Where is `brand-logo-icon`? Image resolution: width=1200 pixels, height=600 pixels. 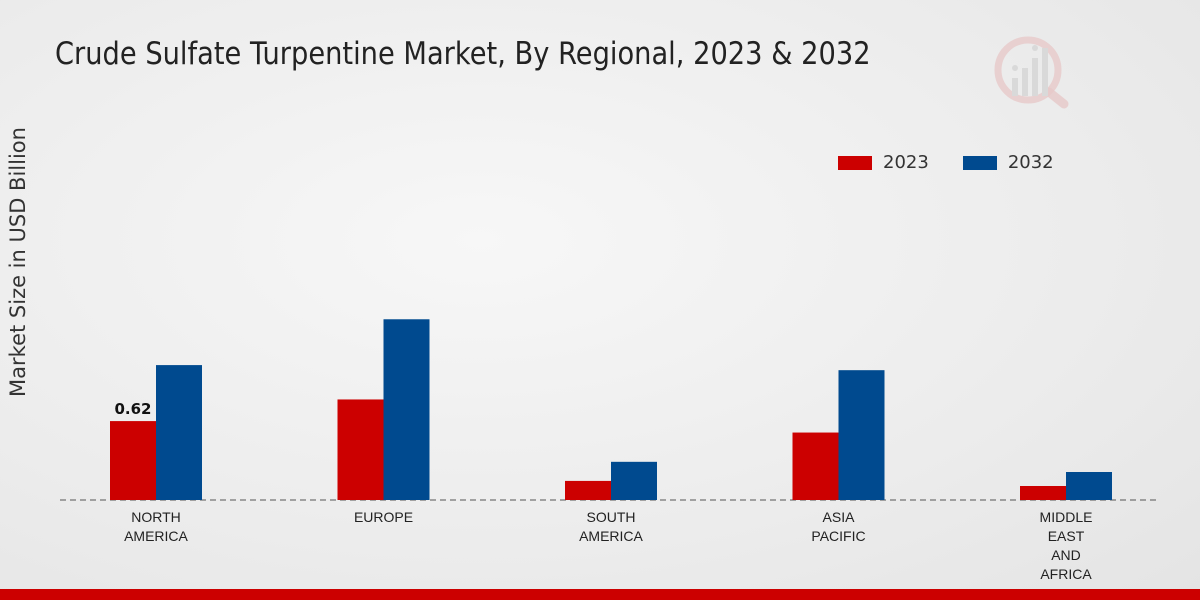
brand-logo-icon is located at coordinates (1031, 72).